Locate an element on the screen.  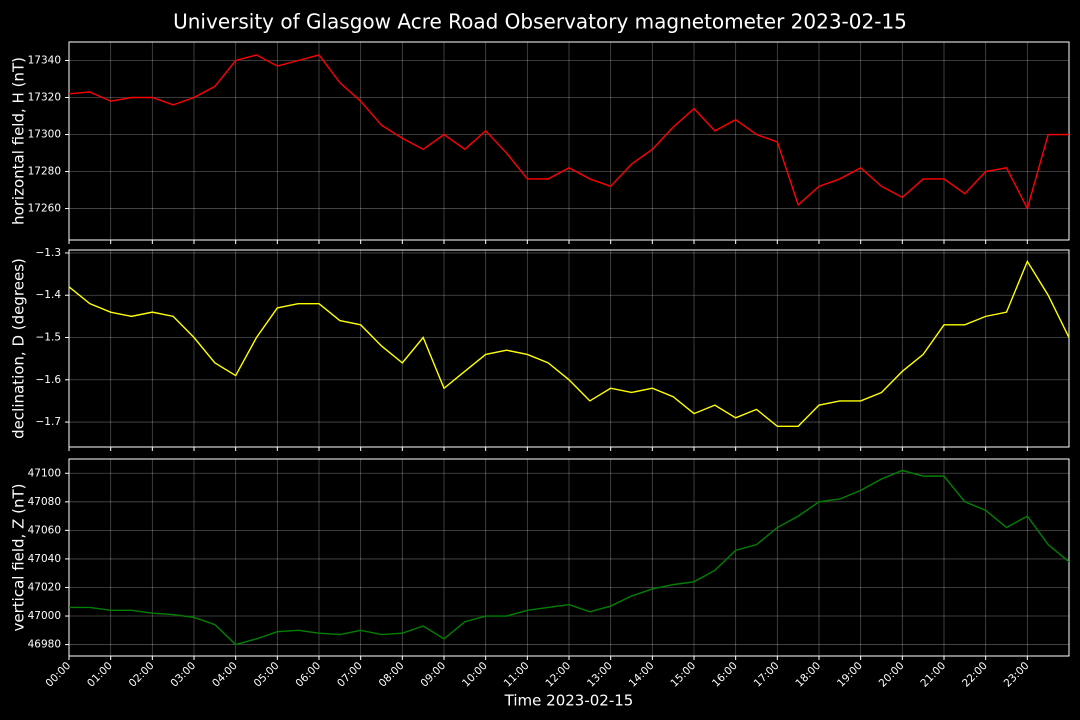
x-tick-label: 17:00 is located at coordinates (767, 675).